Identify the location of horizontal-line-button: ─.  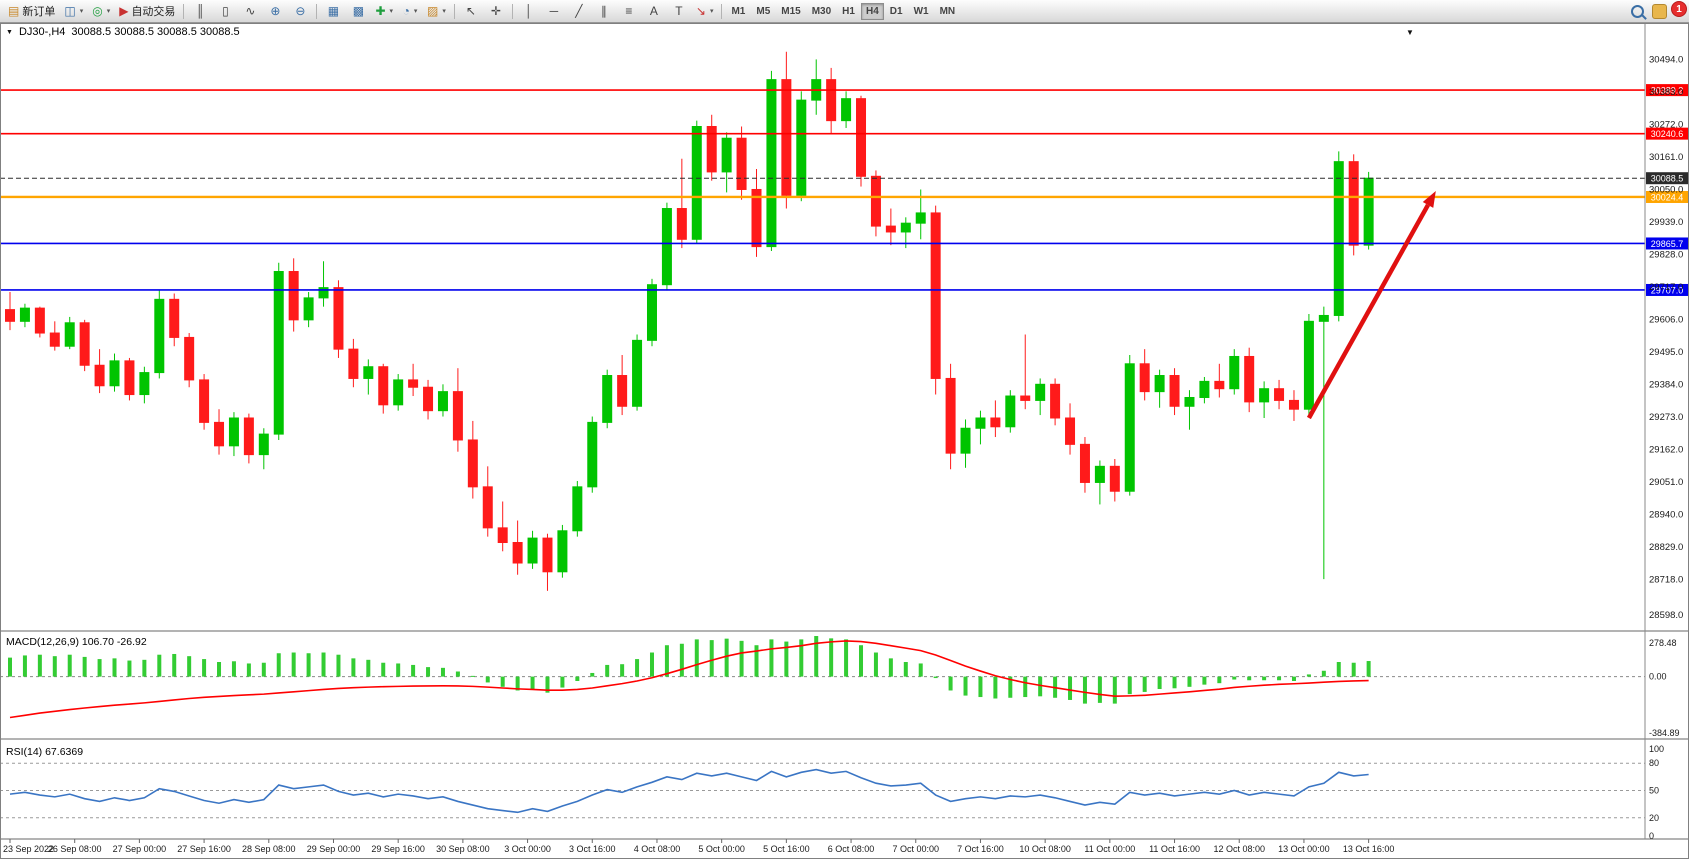
(554, 11).